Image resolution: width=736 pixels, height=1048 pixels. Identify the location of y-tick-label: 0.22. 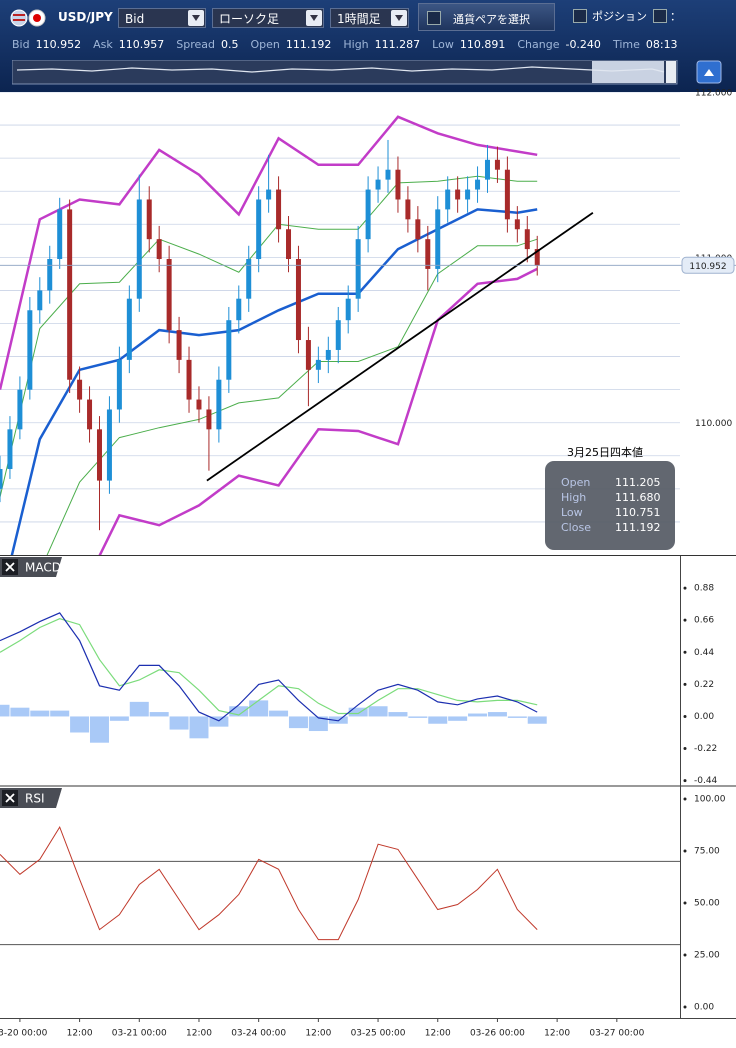
(704, 685).